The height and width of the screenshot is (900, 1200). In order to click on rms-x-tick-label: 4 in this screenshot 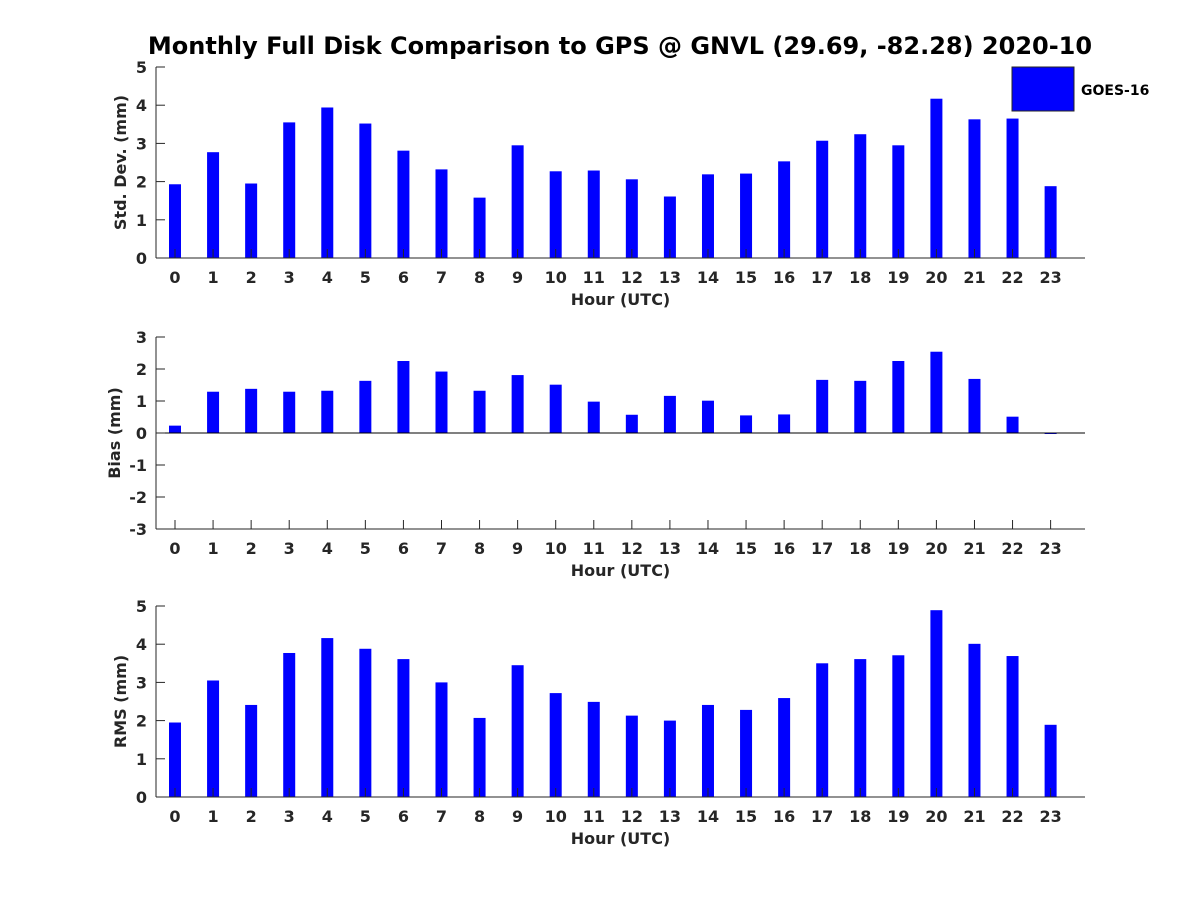, I will do `click(327, 816)`.